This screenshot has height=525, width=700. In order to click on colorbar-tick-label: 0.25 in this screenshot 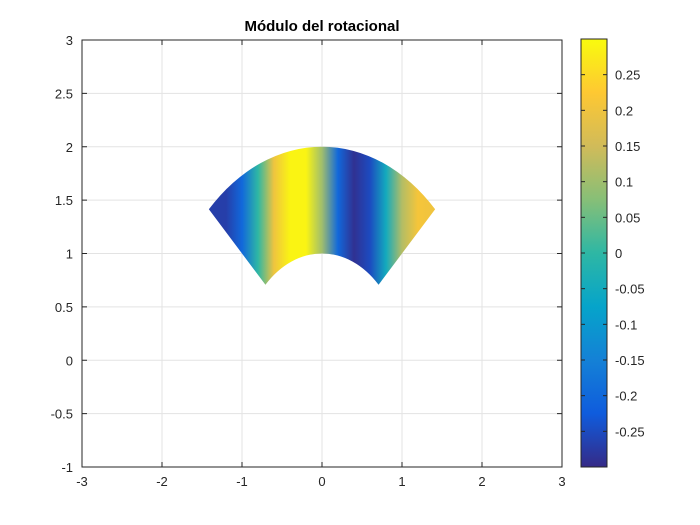, I will do `click(627, 75)`.